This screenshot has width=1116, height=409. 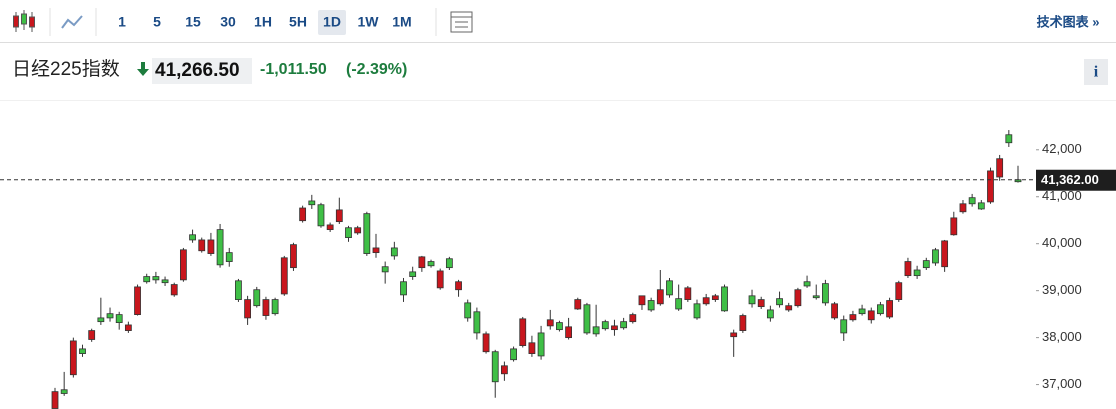 I want to click on candle-icon, so click(x=24, y=21).